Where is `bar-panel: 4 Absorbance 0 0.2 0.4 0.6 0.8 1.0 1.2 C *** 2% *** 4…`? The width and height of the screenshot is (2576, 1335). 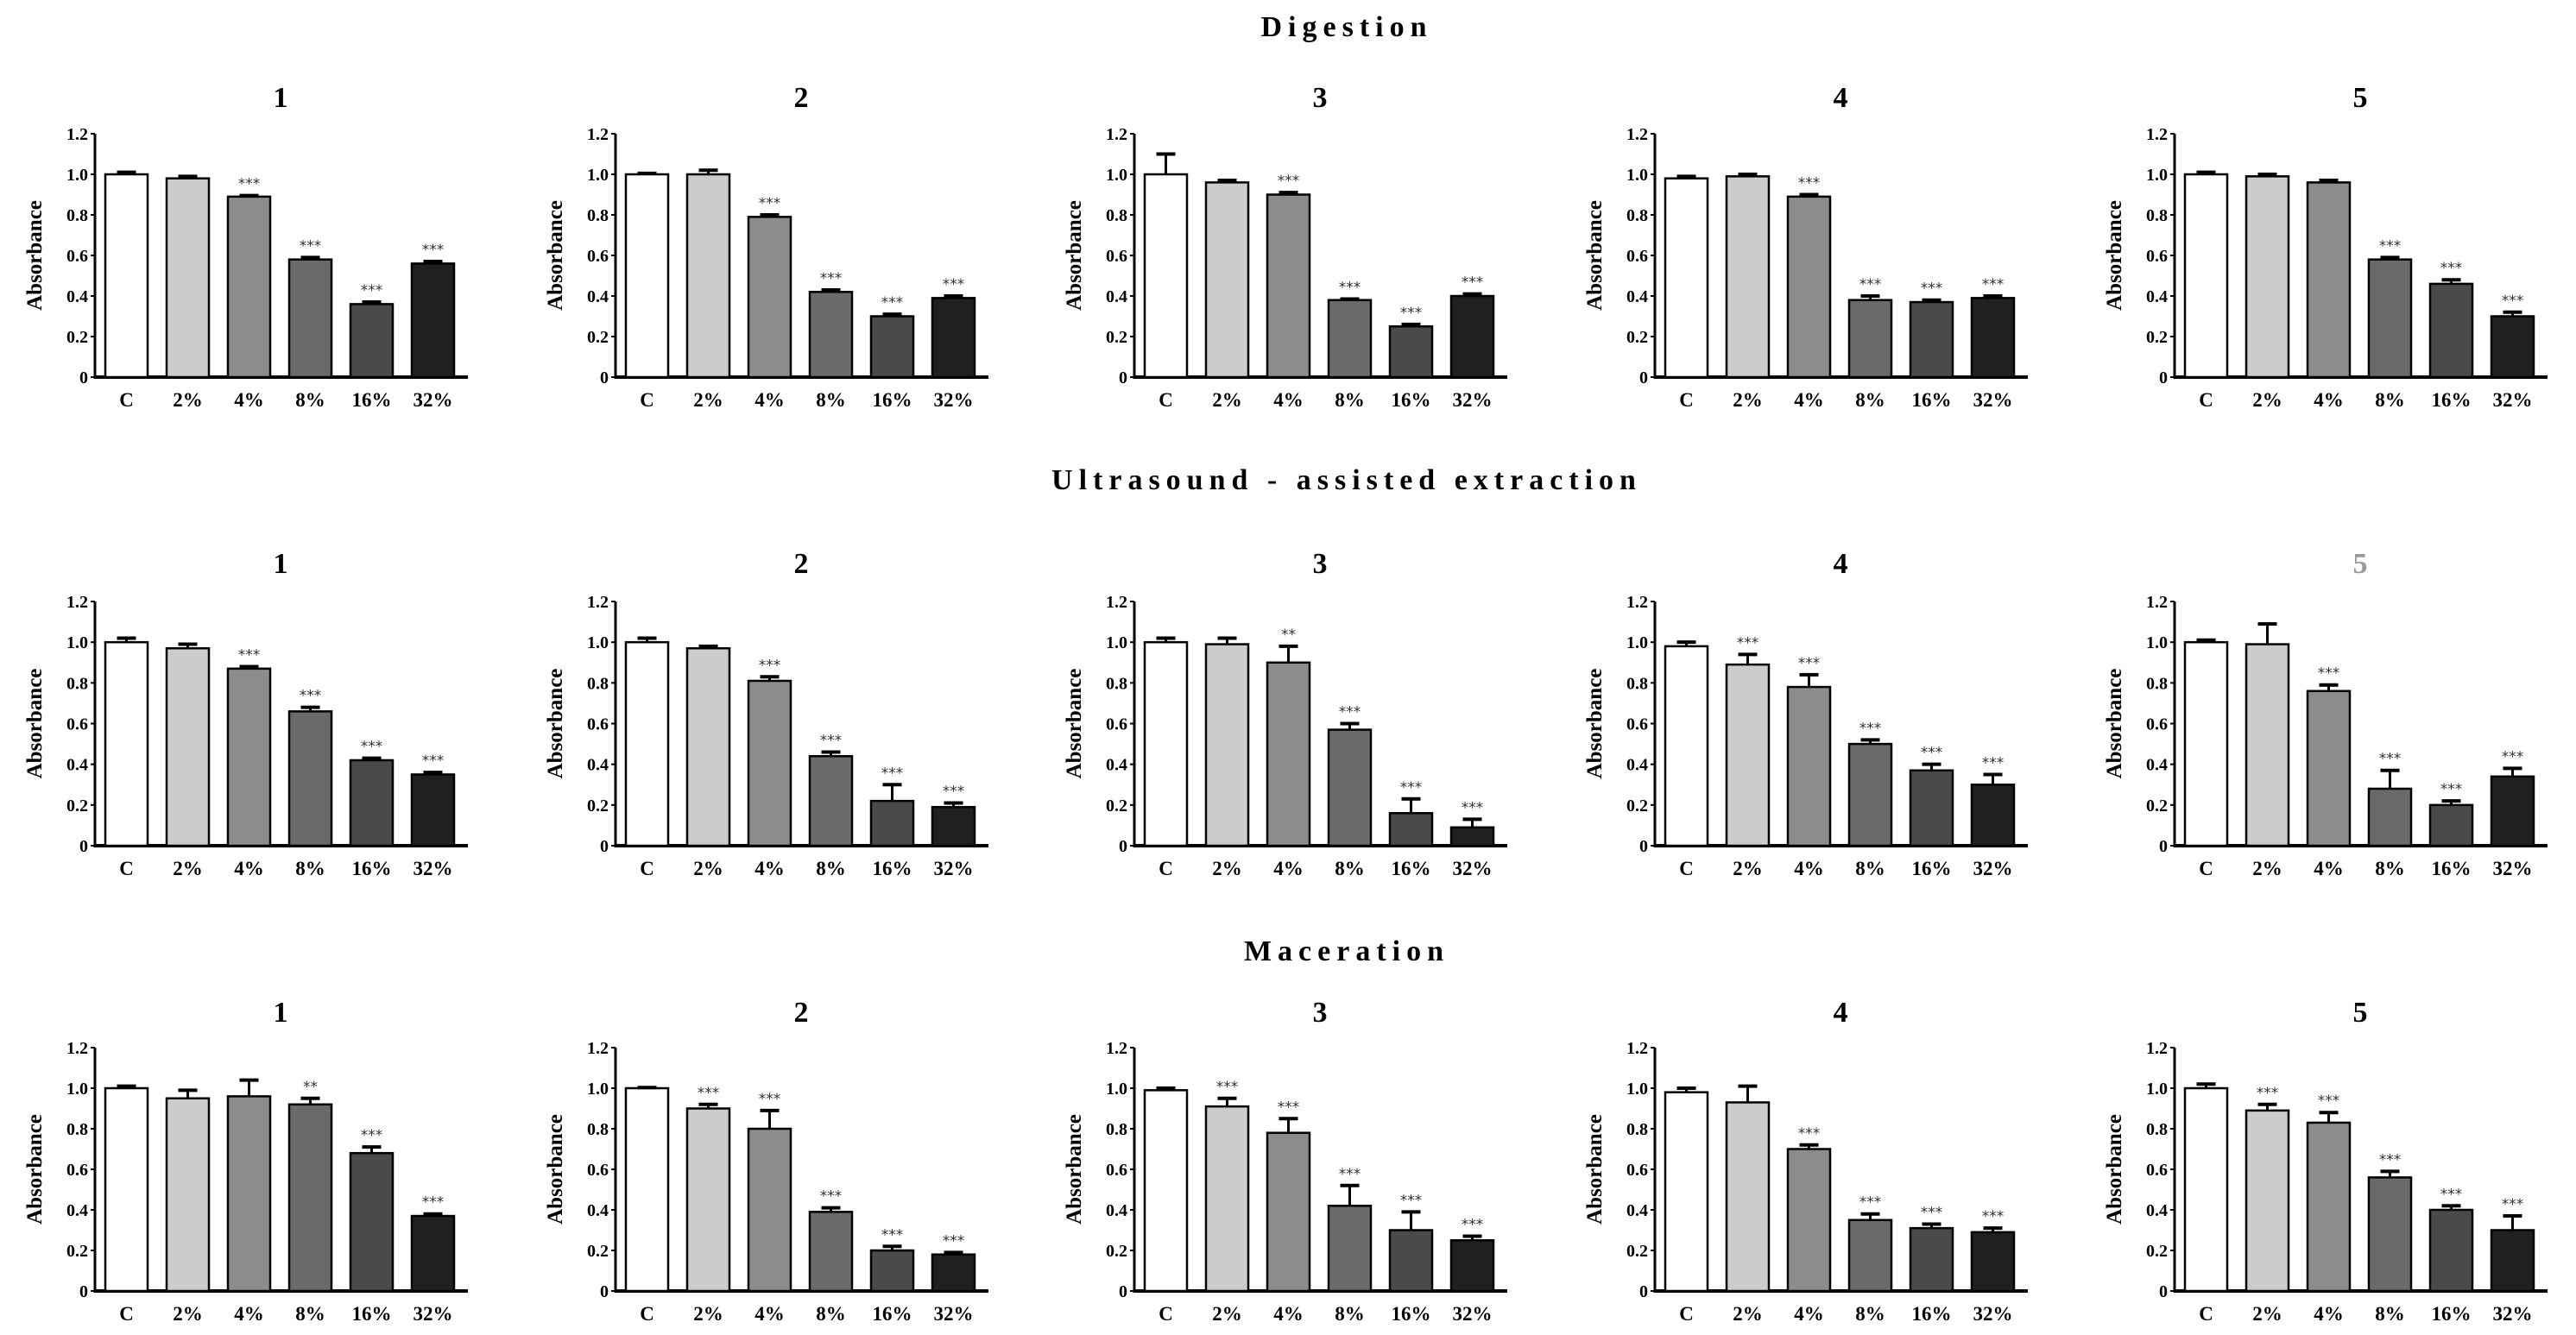 bar-panel: 4 Absorbance 0 0.2 0.4 0.6 0.8 1.0 1.2 C *** 2% *** 4… is located at coordinates (1805, 714).